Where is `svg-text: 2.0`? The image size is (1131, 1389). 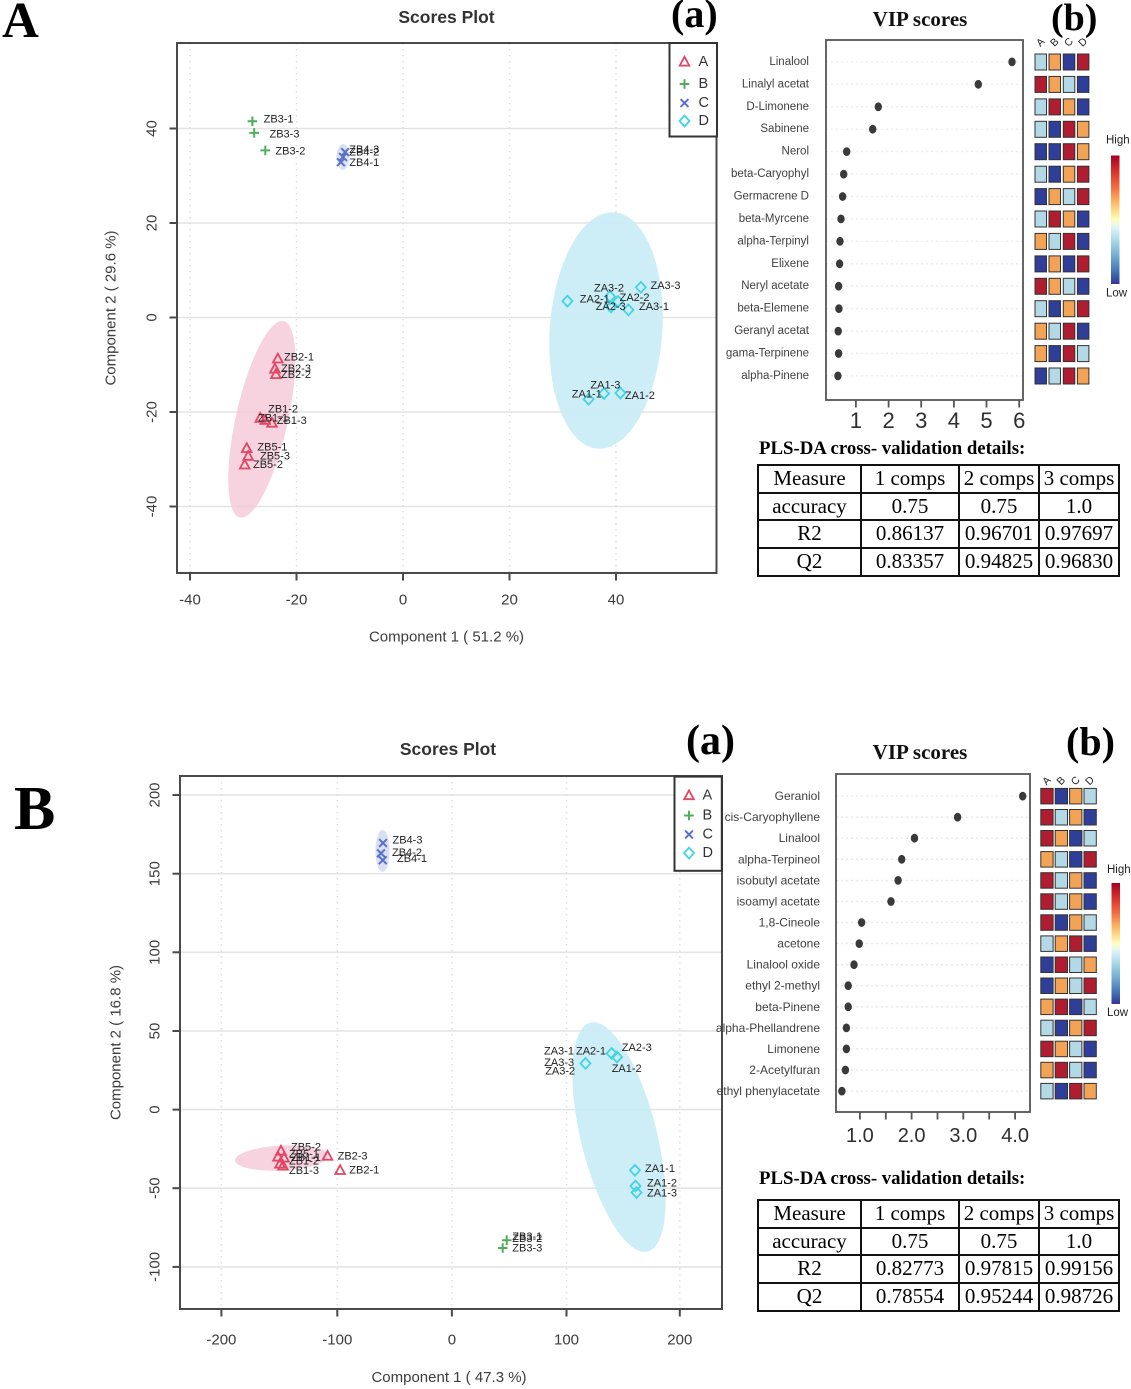
svg-text: 2.0 is located at coordinates (912, 1136).